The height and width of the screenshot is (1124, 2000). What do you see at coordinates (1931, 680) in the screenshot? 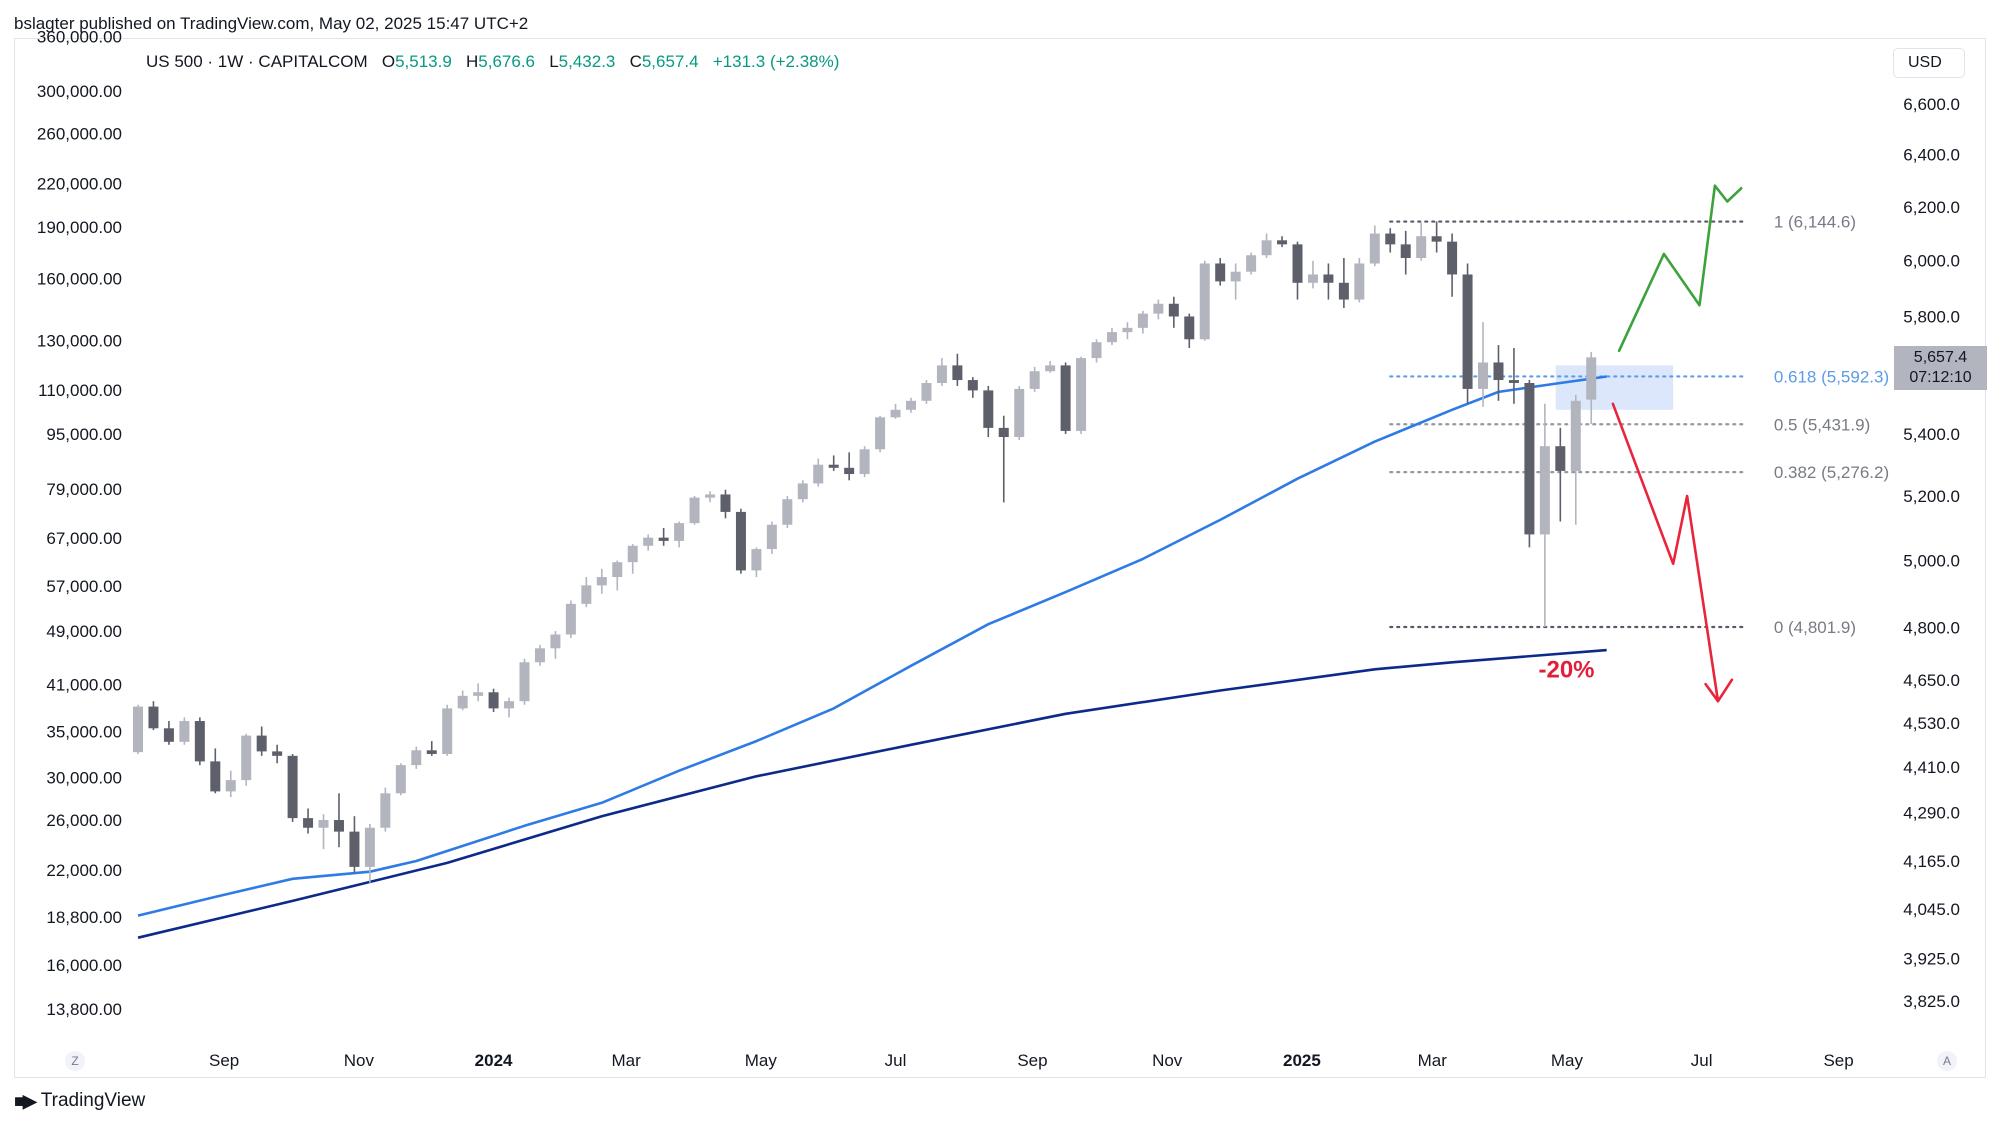
I see `right-axis-tick-label: 4,650.0` at bounding box center [1931, 680].